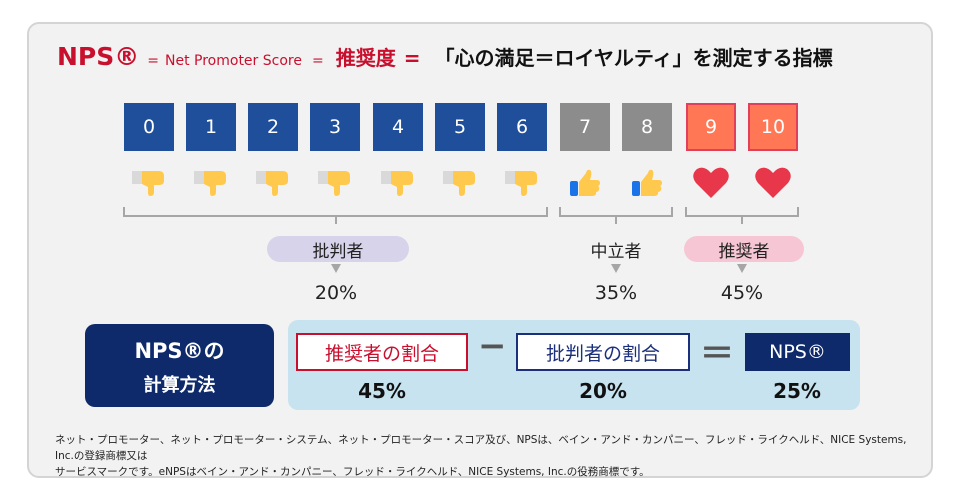 This screenshot has height=500, width=960. What do you see at coordinates (773, 127) in the screenshot?
I see `score-10: 10` at bounding box center [773, 127].